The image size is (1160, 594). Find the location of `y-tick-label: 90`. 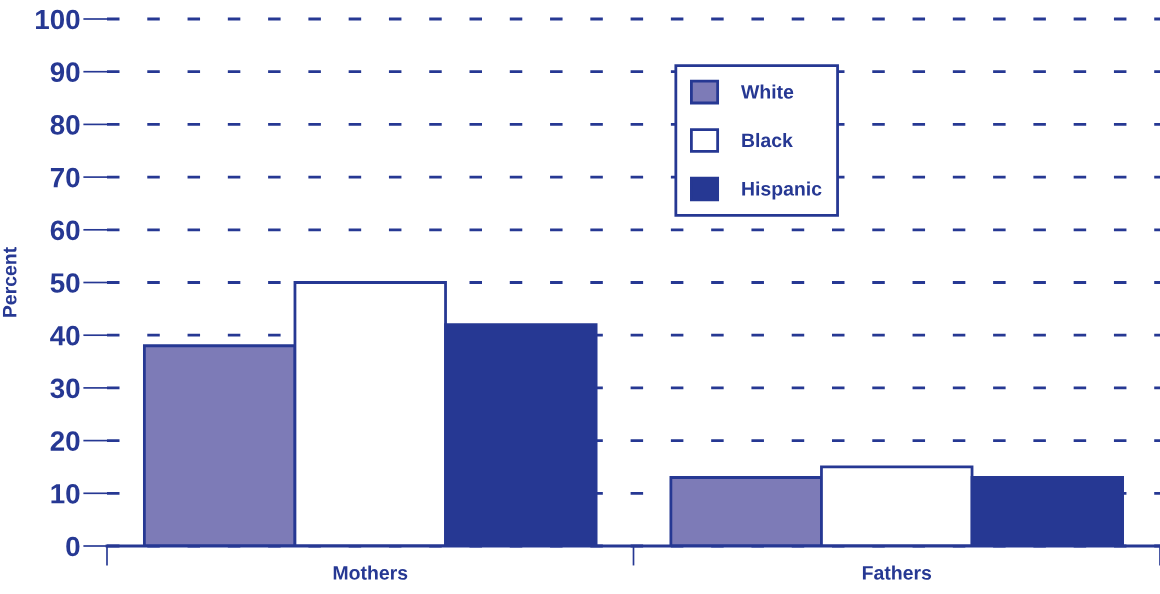

y-tick-label: 90 is located at coordinates (65, 72).